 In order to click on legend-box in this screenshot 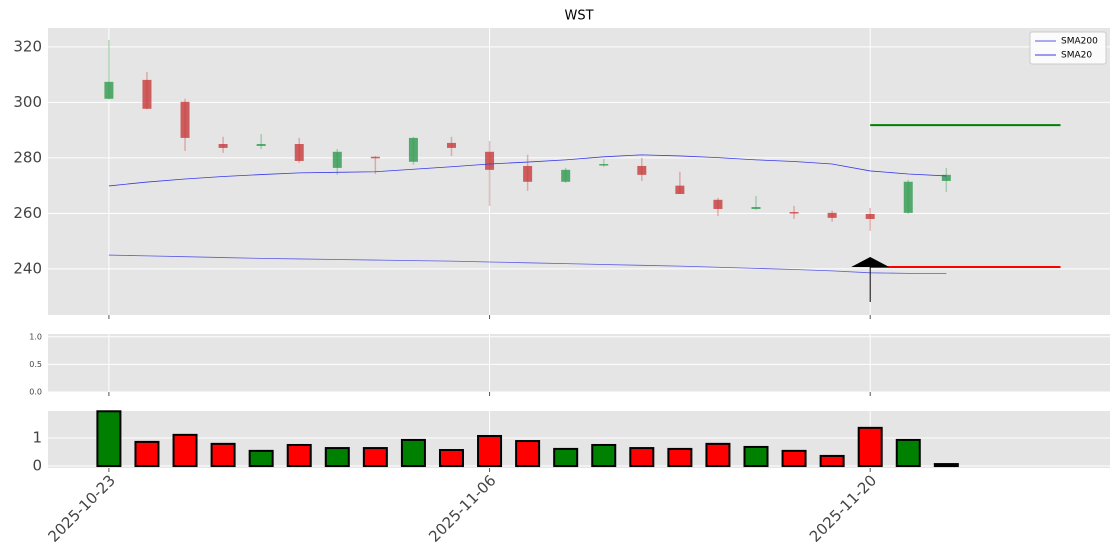, I will do `click(1068, 48)`.